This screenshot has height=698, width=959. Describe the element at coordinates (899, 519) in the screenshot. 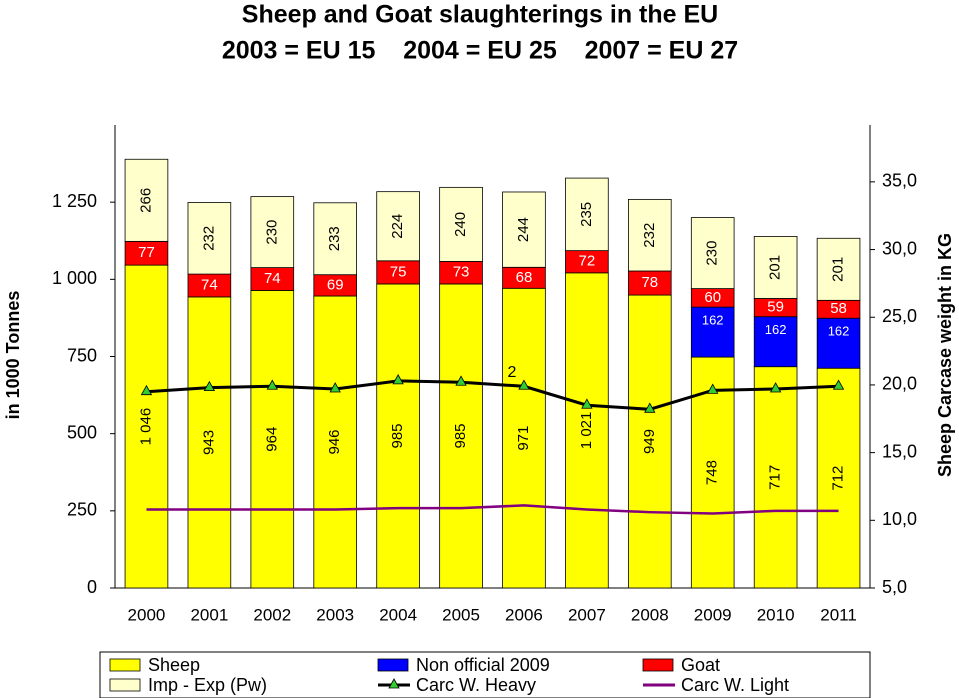

I see `y2-tick-label: 10,0` at that location.